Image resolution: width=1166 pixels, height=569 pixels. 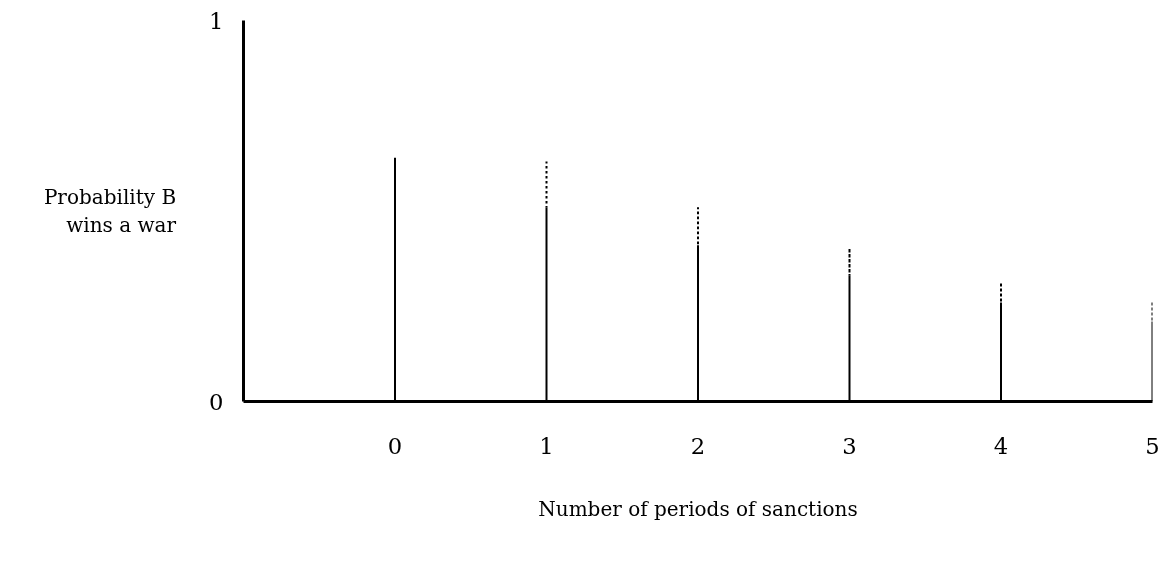 What do you see at coordinates (849, 445) in the screenshot?
I see `x-tick-label: 3` at bounding box center [849, 445].